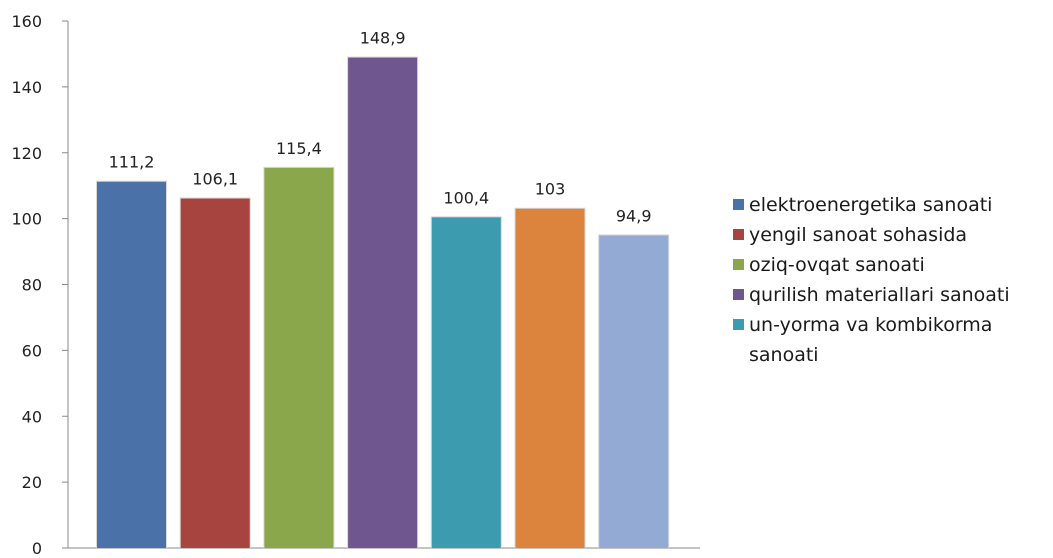 Image resolution: width=1053 pixels, height=558 pixels. I want to click on legend-label: un-yorma va kombikorma sanoati, so click(871, 340).